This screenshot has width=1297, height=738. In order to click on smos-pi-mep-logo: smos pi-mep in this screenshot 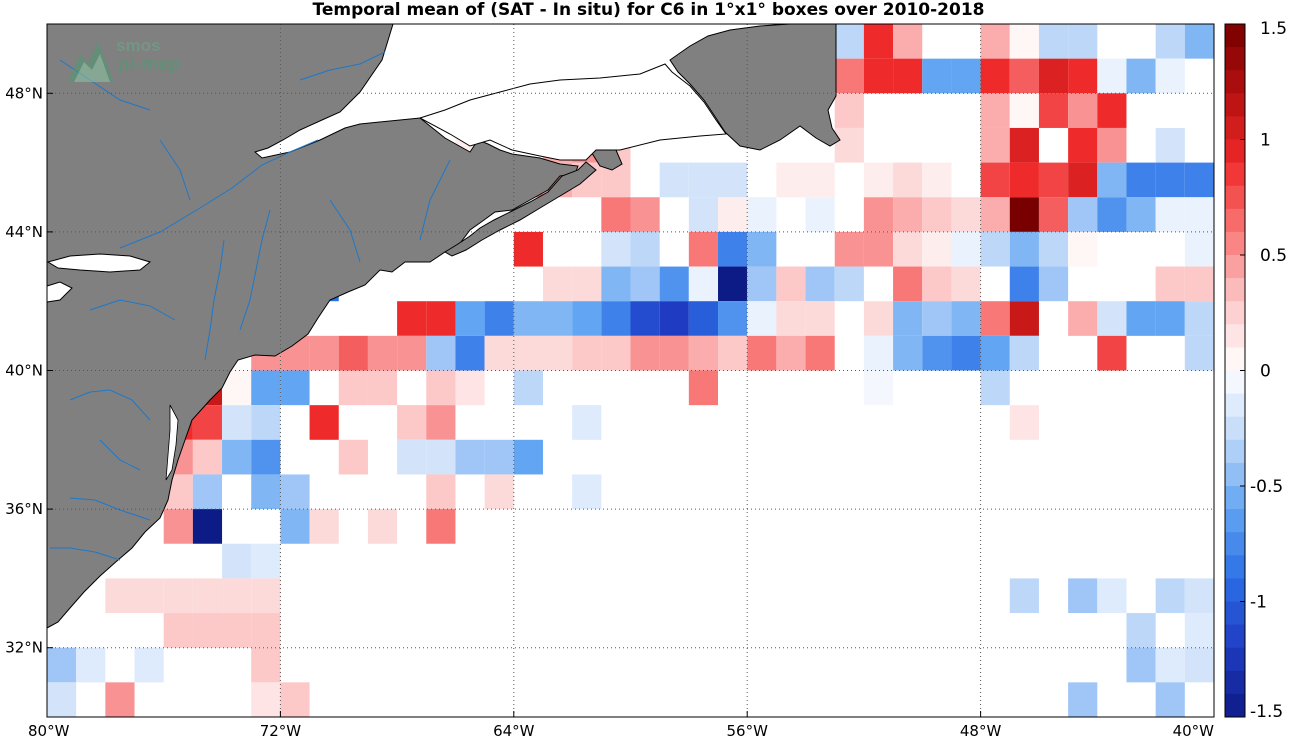, I will do `click(131, 61)`.